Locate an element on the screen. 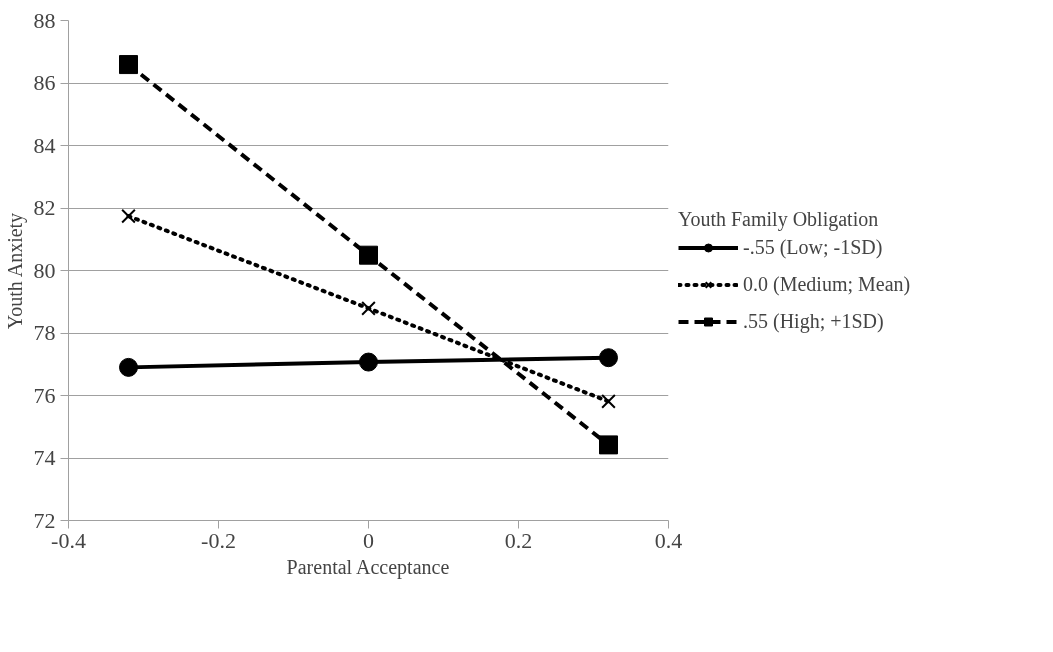 This screenshot has height=652, width=1053. x-tick-label: 0.4 is located at coordinates (668, 540).